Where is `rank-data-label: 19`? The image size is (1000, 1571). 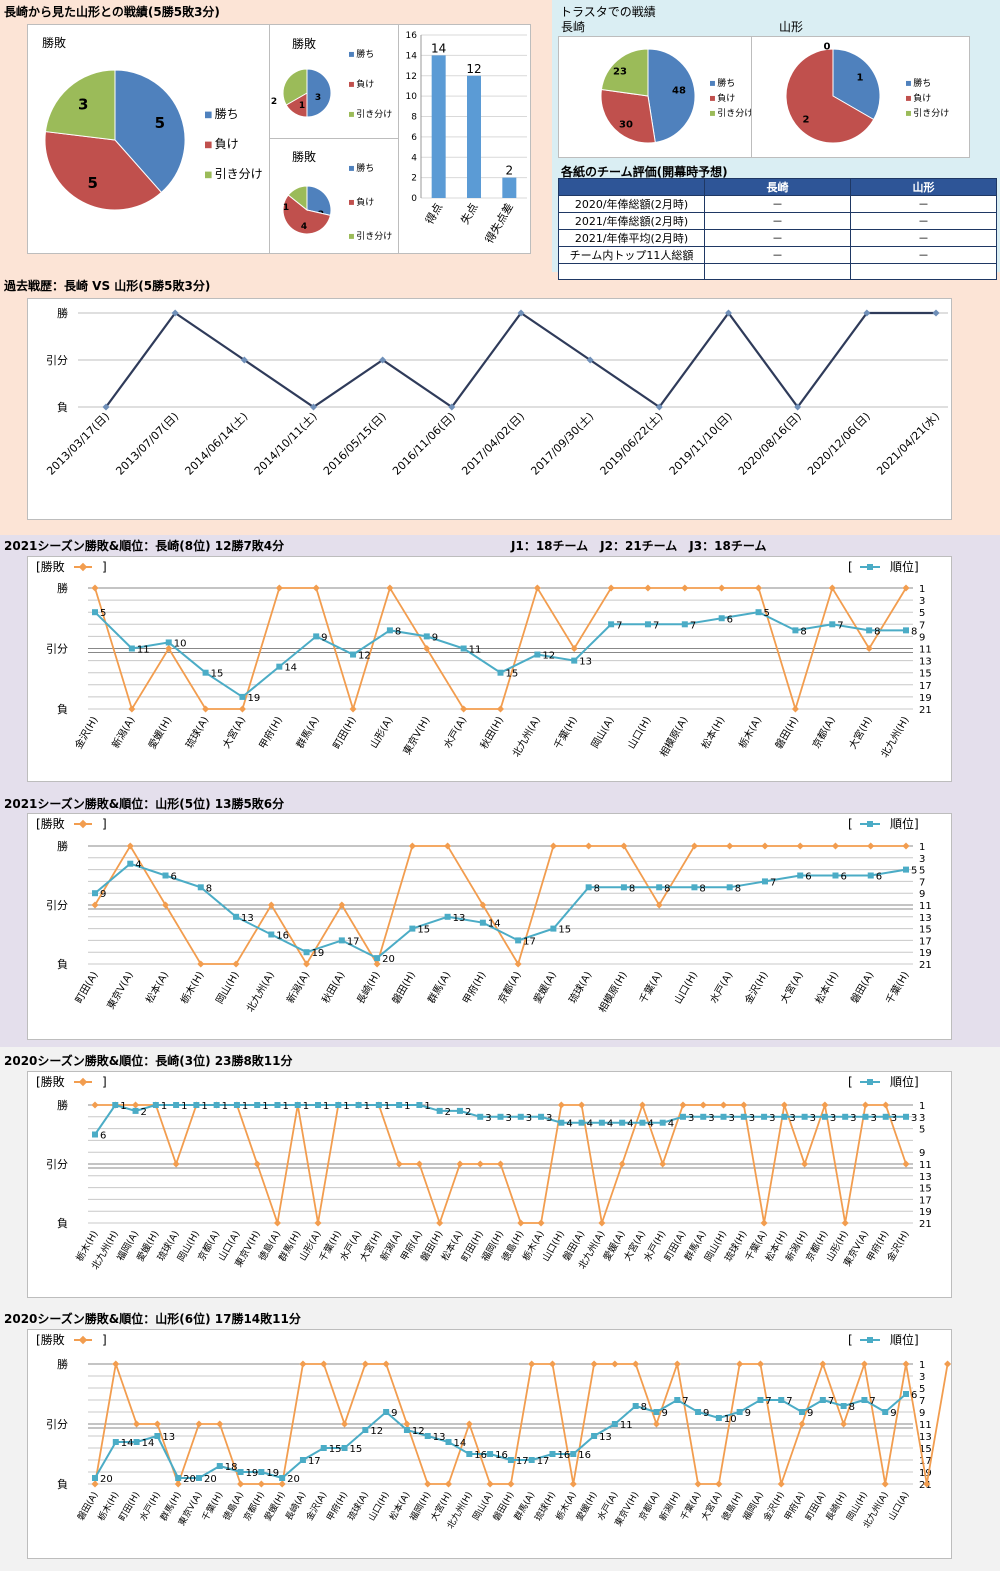
rank-data-label: 19 is located at coordinates (272, 1473).